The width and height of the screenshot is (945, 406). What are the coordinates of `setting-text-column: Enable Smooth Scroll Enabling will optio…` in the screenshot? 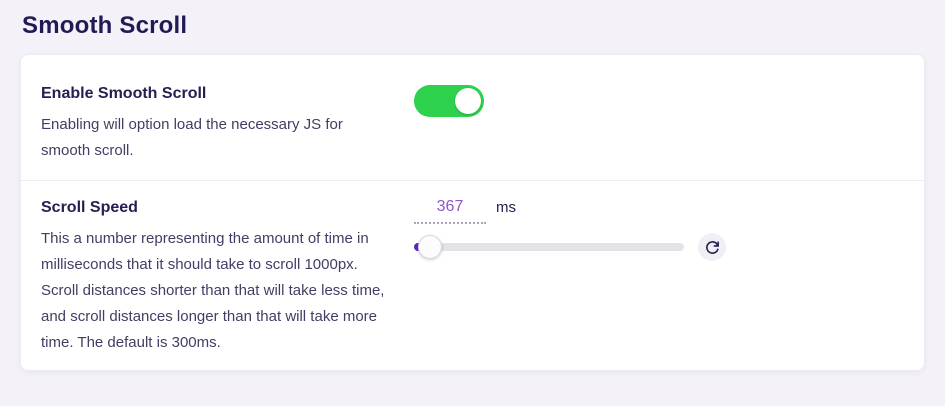 It's located at (227, 123).